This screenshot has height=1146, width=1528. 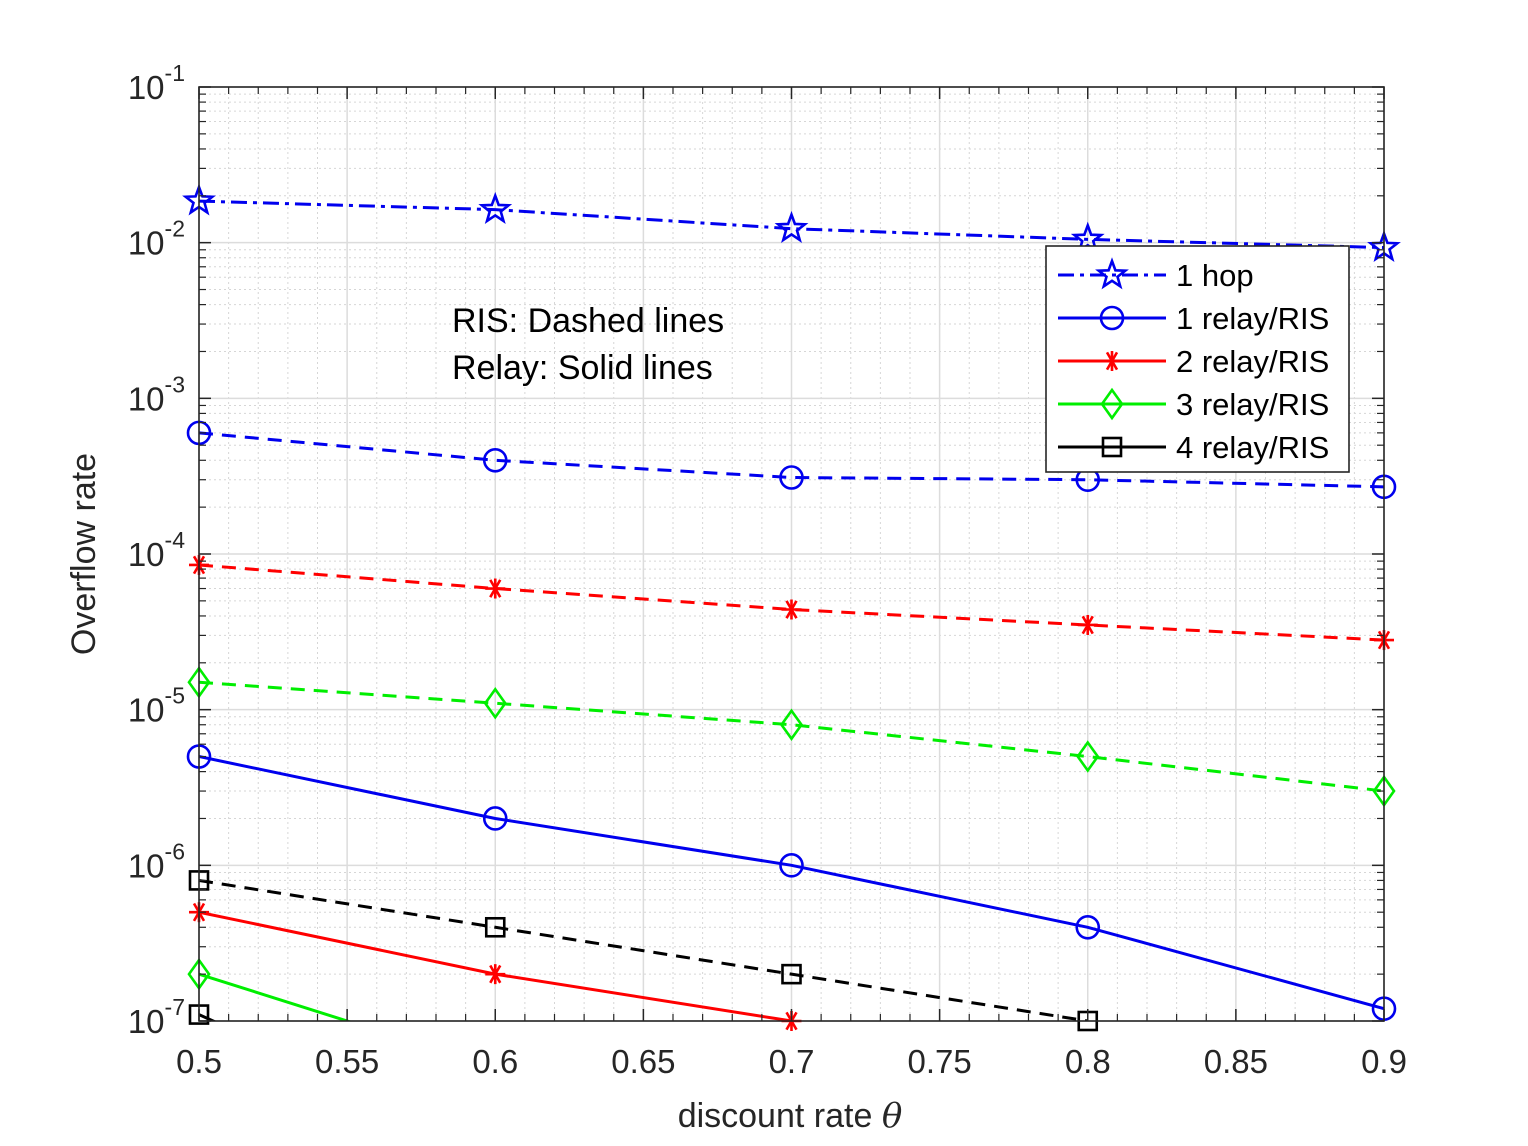 I want to click on legend-label: 1 hop, so click(x=1215, y=275).